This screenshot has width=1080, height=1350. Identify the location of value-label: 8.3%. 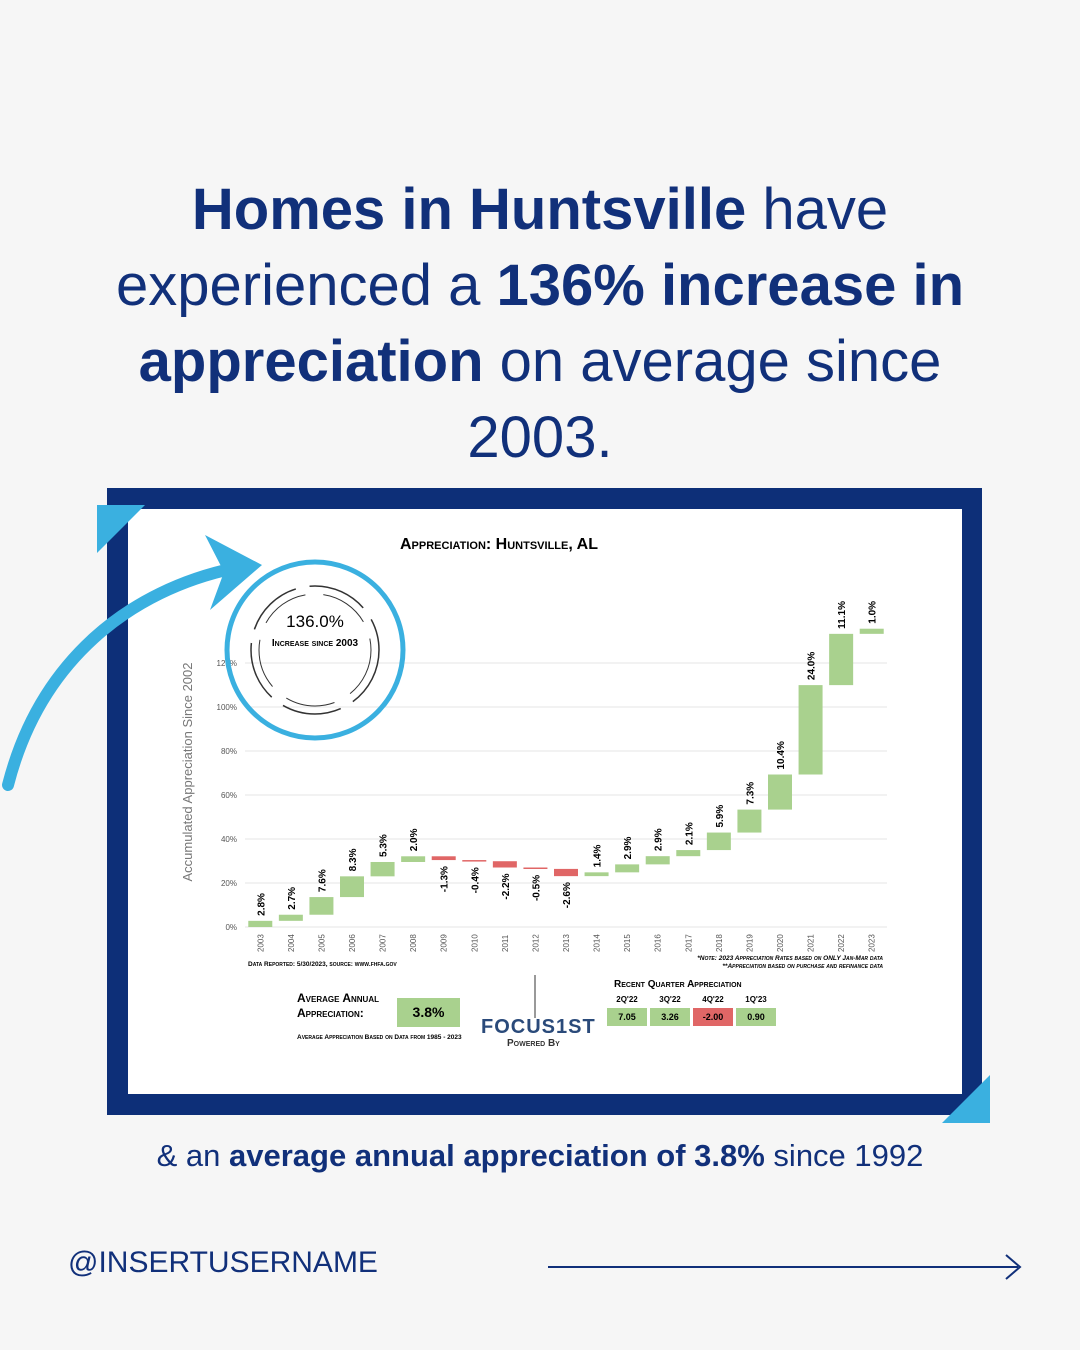
(353, 859).